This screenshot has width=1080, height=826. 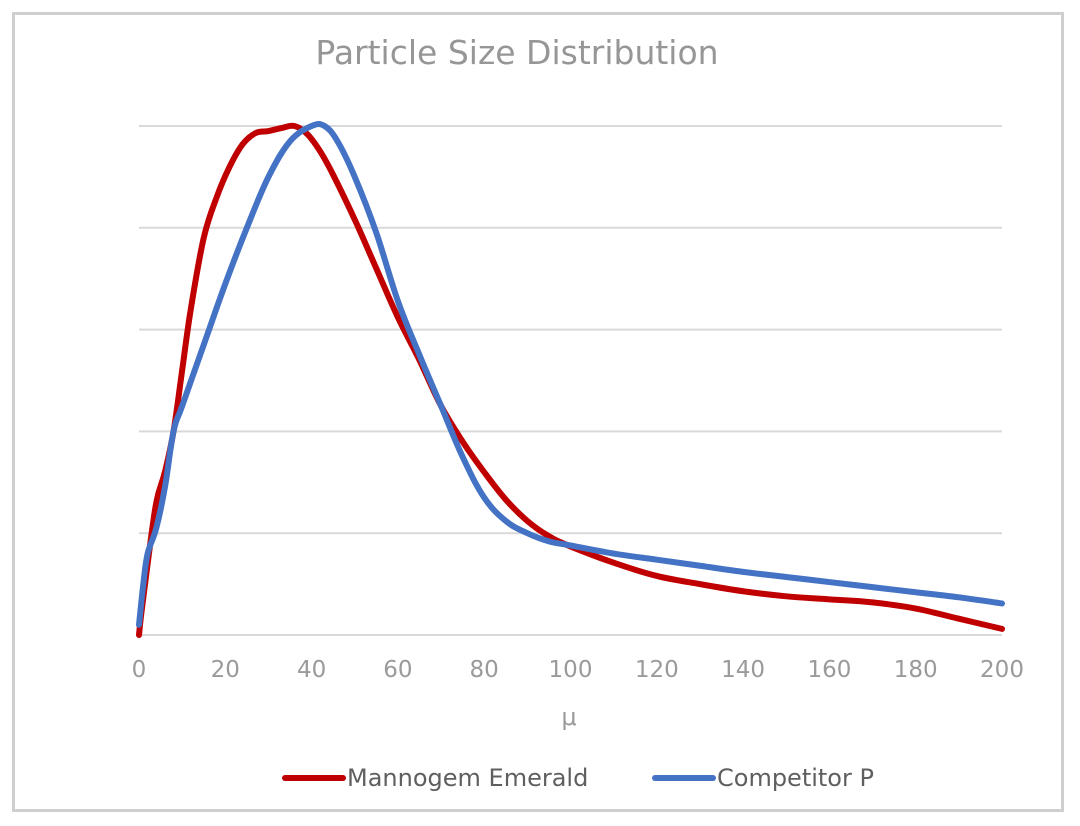 What do you see at coordinates (397, 670) in the screenshot?
I see `x-tick-label: 60` at bounding box center [397, 670].